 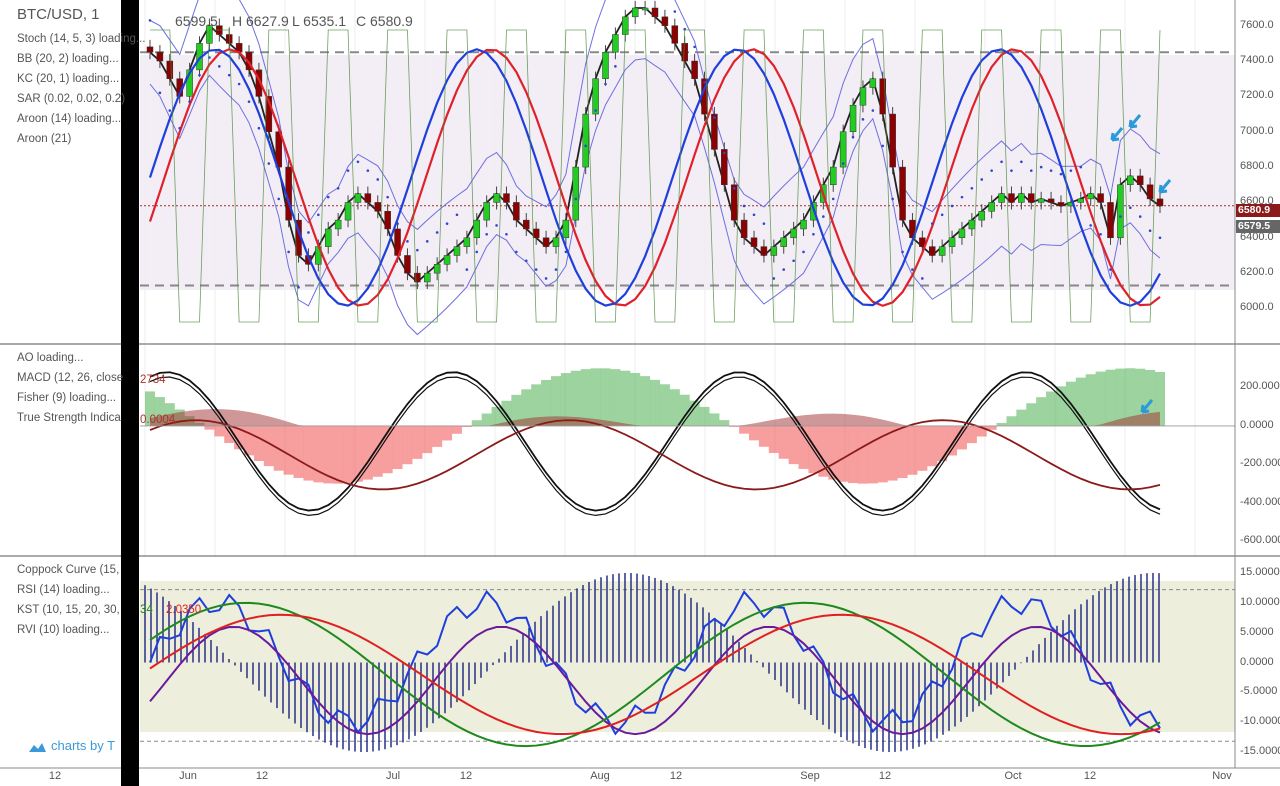 I want to click on indicator-legend-item: SAR (0.02, 0.02, 0.2), so click(x=71, y=99).